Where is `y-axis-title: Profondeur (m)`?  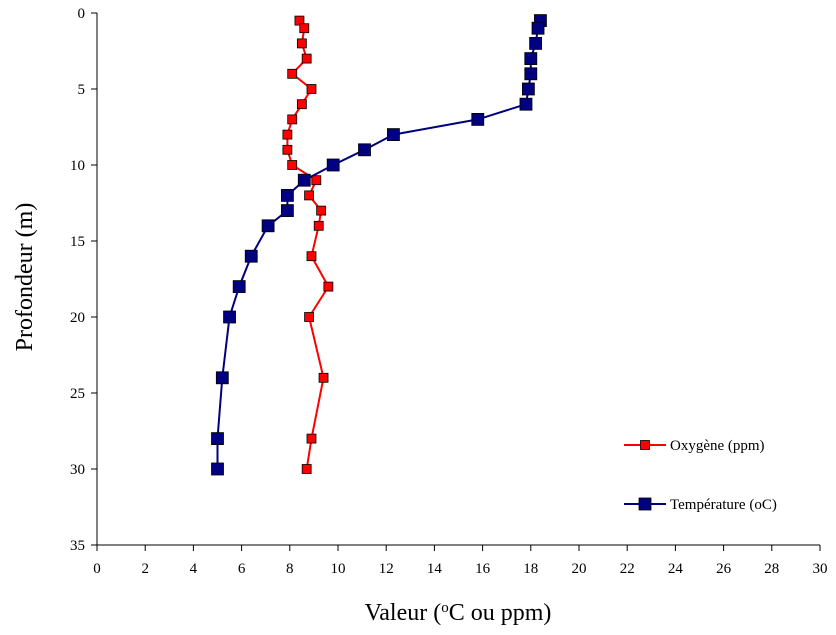
y-axis-title: Profondeur (m) is located at coordinates (25, 277).